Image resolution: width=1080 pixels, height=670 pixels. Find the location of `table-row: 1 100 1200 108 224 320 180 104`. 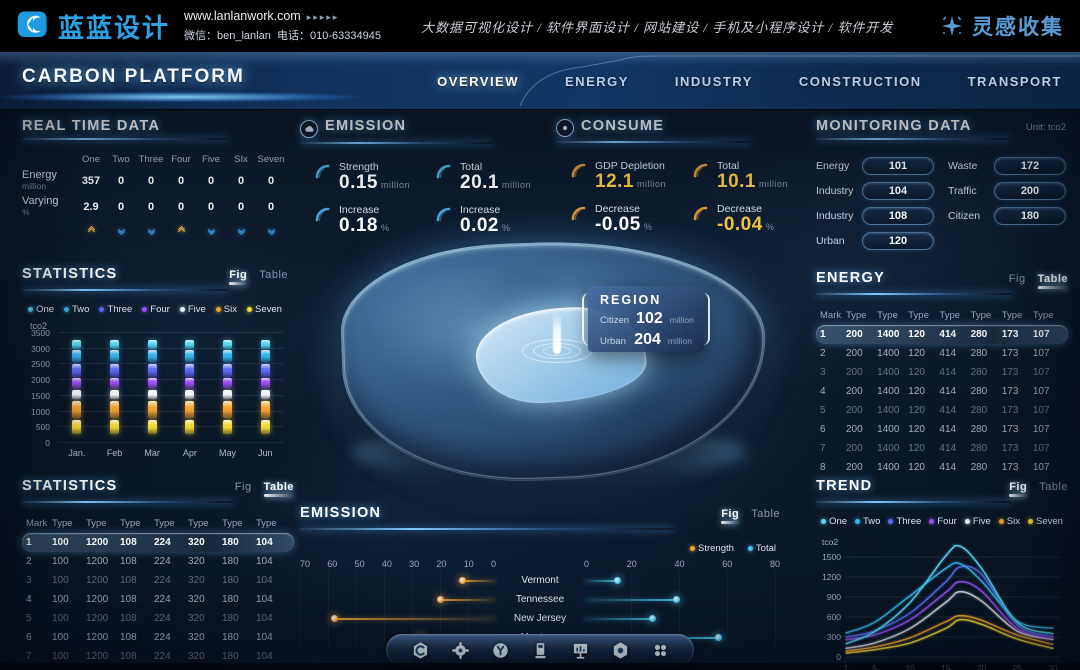

table-row: 1 100 1200 108 224 320 180 104 is located at coordinates (158, 542).